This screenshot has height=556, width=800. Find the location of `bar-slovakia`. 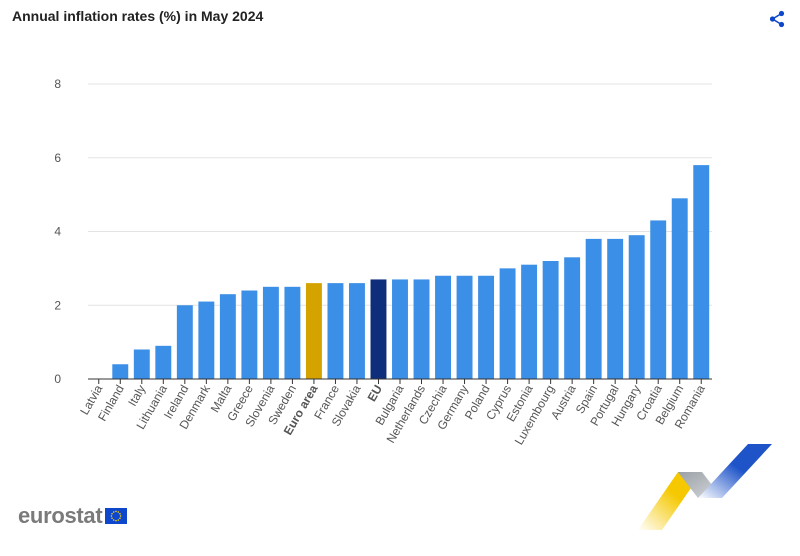

bar-slovakia is located at coordinates (357, 331).